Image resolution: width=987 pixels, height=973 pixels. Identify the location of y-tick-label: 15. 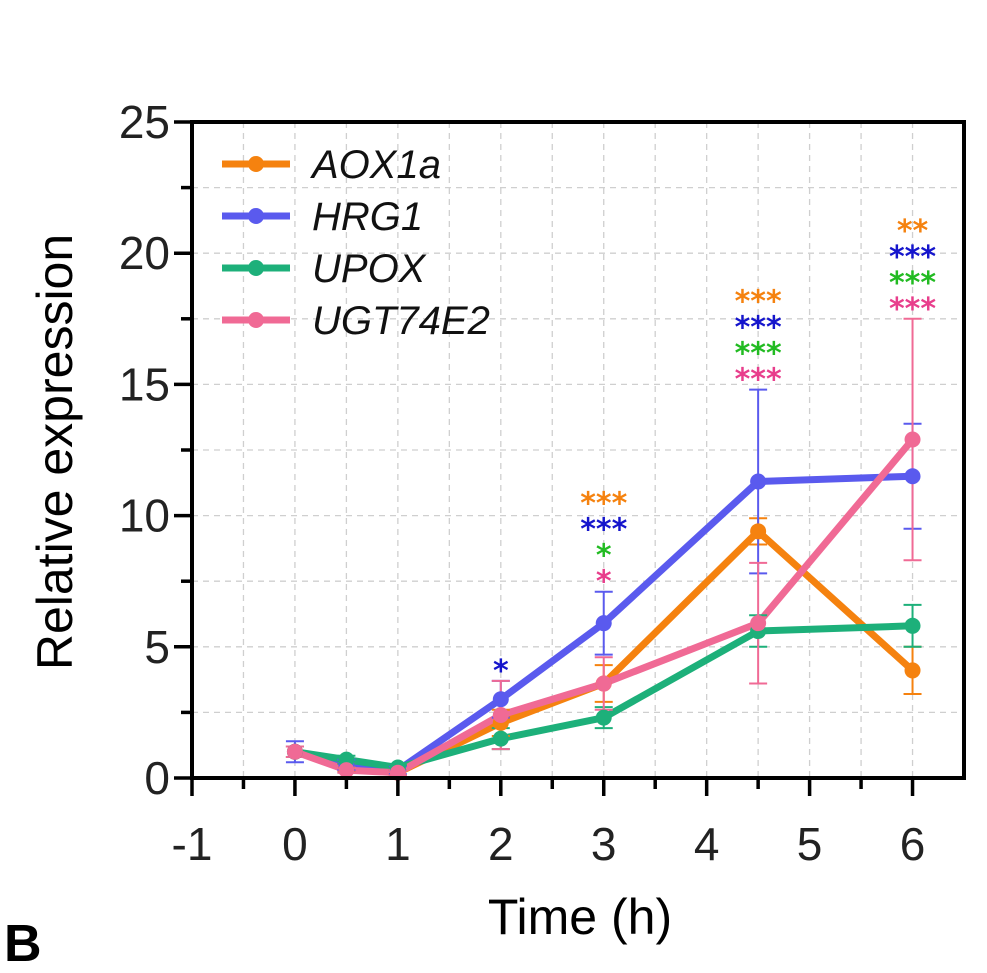
(144, 384).